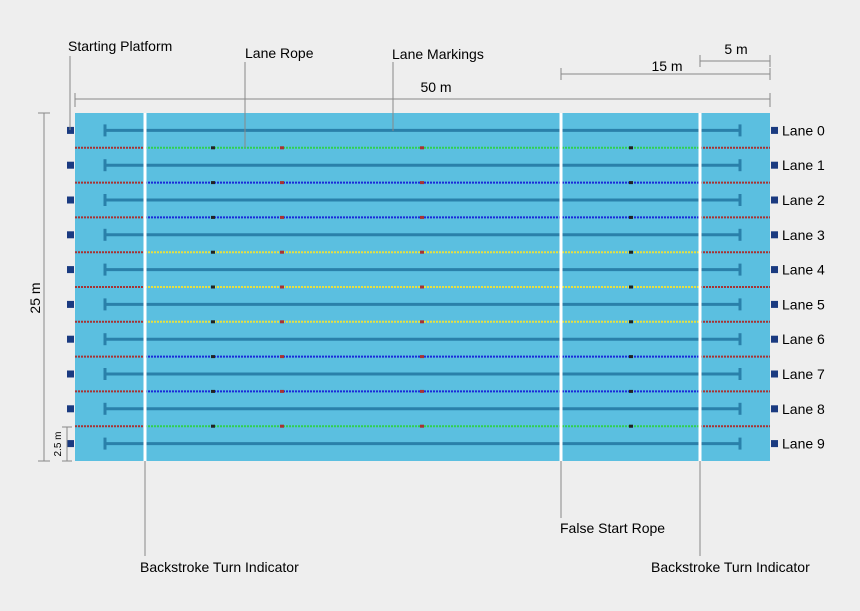 The width and height of the screenshot is (860, 611). I want to click on backstroke-left-label: Backstroke Turn Indicator, so click(219, 567).